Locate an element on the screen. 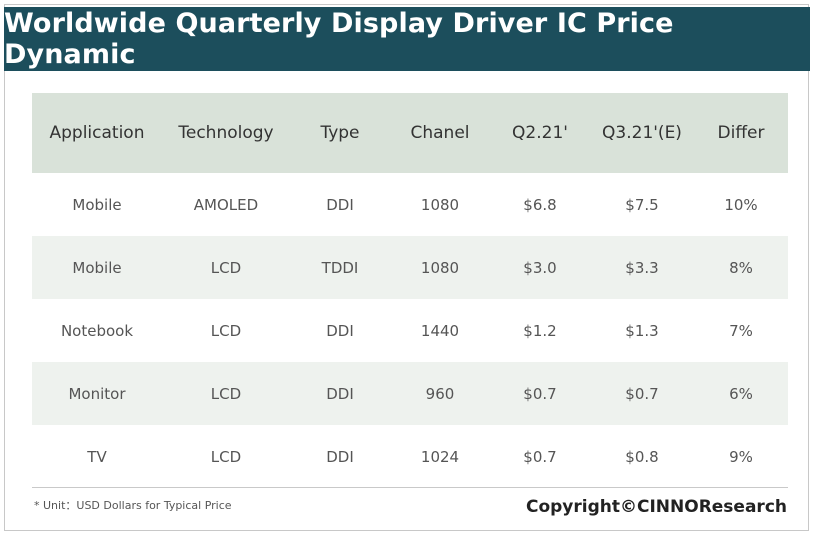  cell-technology: AMOLED is located at coordinates (226, 204).